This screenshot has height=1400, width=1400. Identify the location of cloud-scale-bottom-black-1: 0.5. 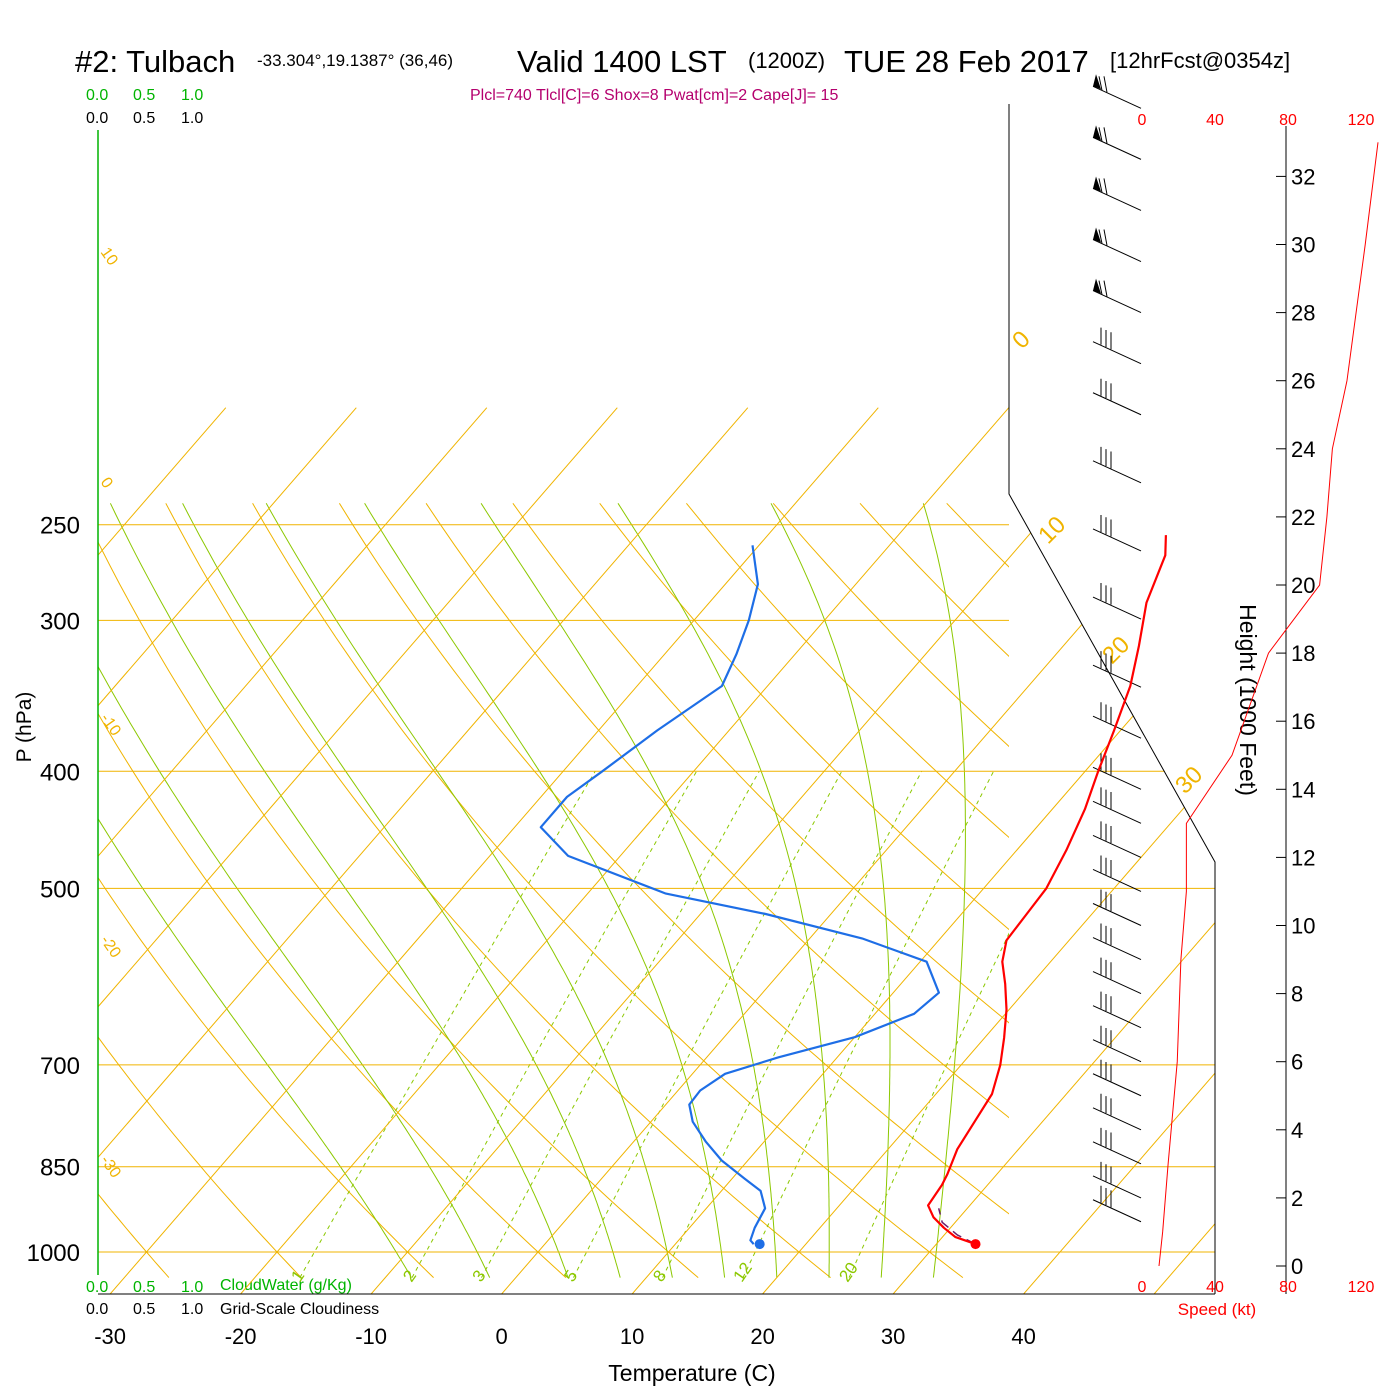
(144, 1309).